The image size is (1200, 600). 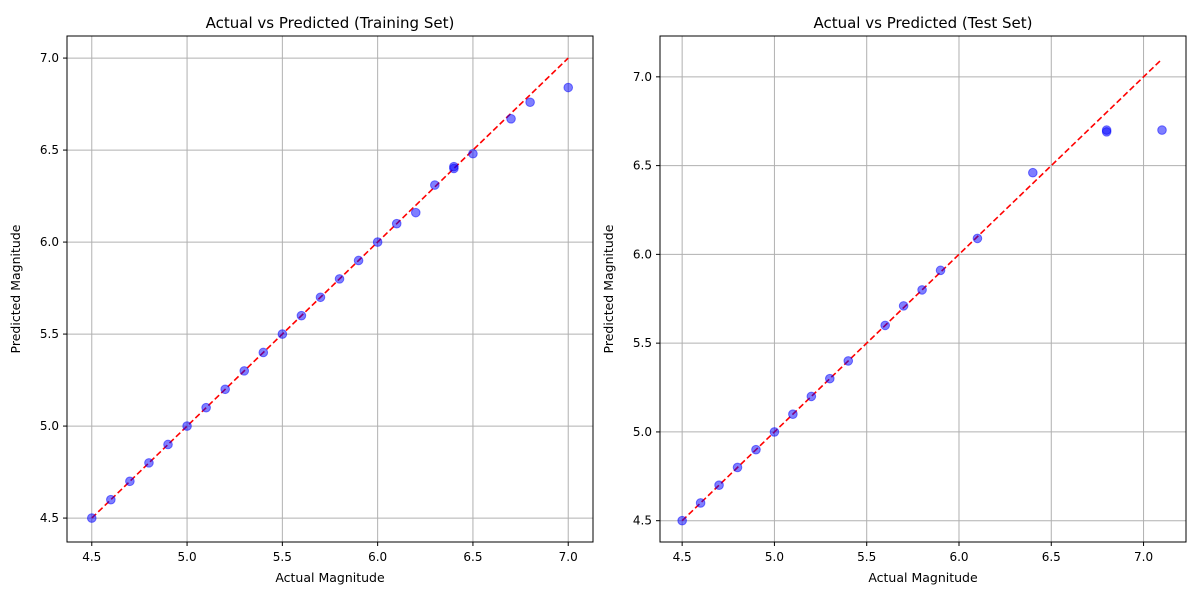 What do you see at coordinates (642, 521) in the screenshot?
I see `test-y-tick-label: 4.5` at bounding box center [642, 521].